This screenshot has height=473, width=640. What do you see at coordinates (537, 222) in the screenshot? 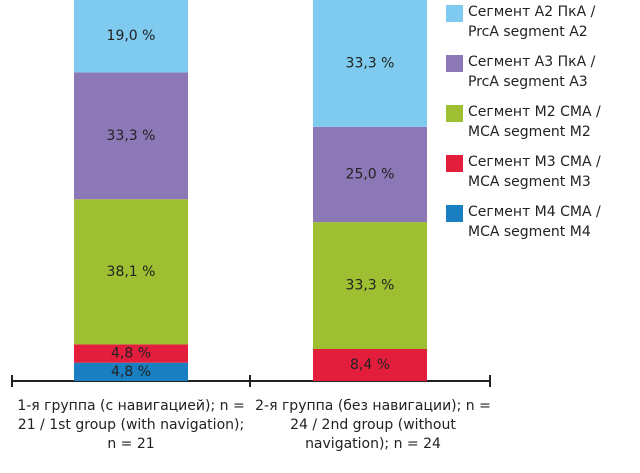
I see `legend-entry: Сегмент М4 СМА / MCA segment M4` at bounding box center [537, 222].